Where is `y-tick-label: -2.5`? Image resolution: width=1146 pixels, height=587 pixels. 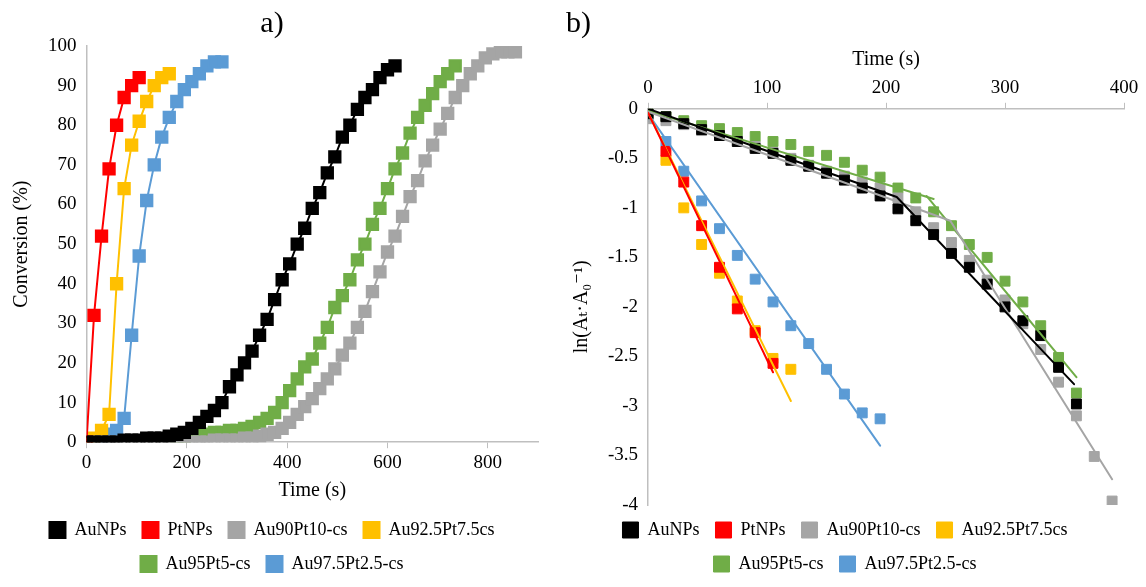
y-tick-label: -2.5 is located at coordinates (623, 355).